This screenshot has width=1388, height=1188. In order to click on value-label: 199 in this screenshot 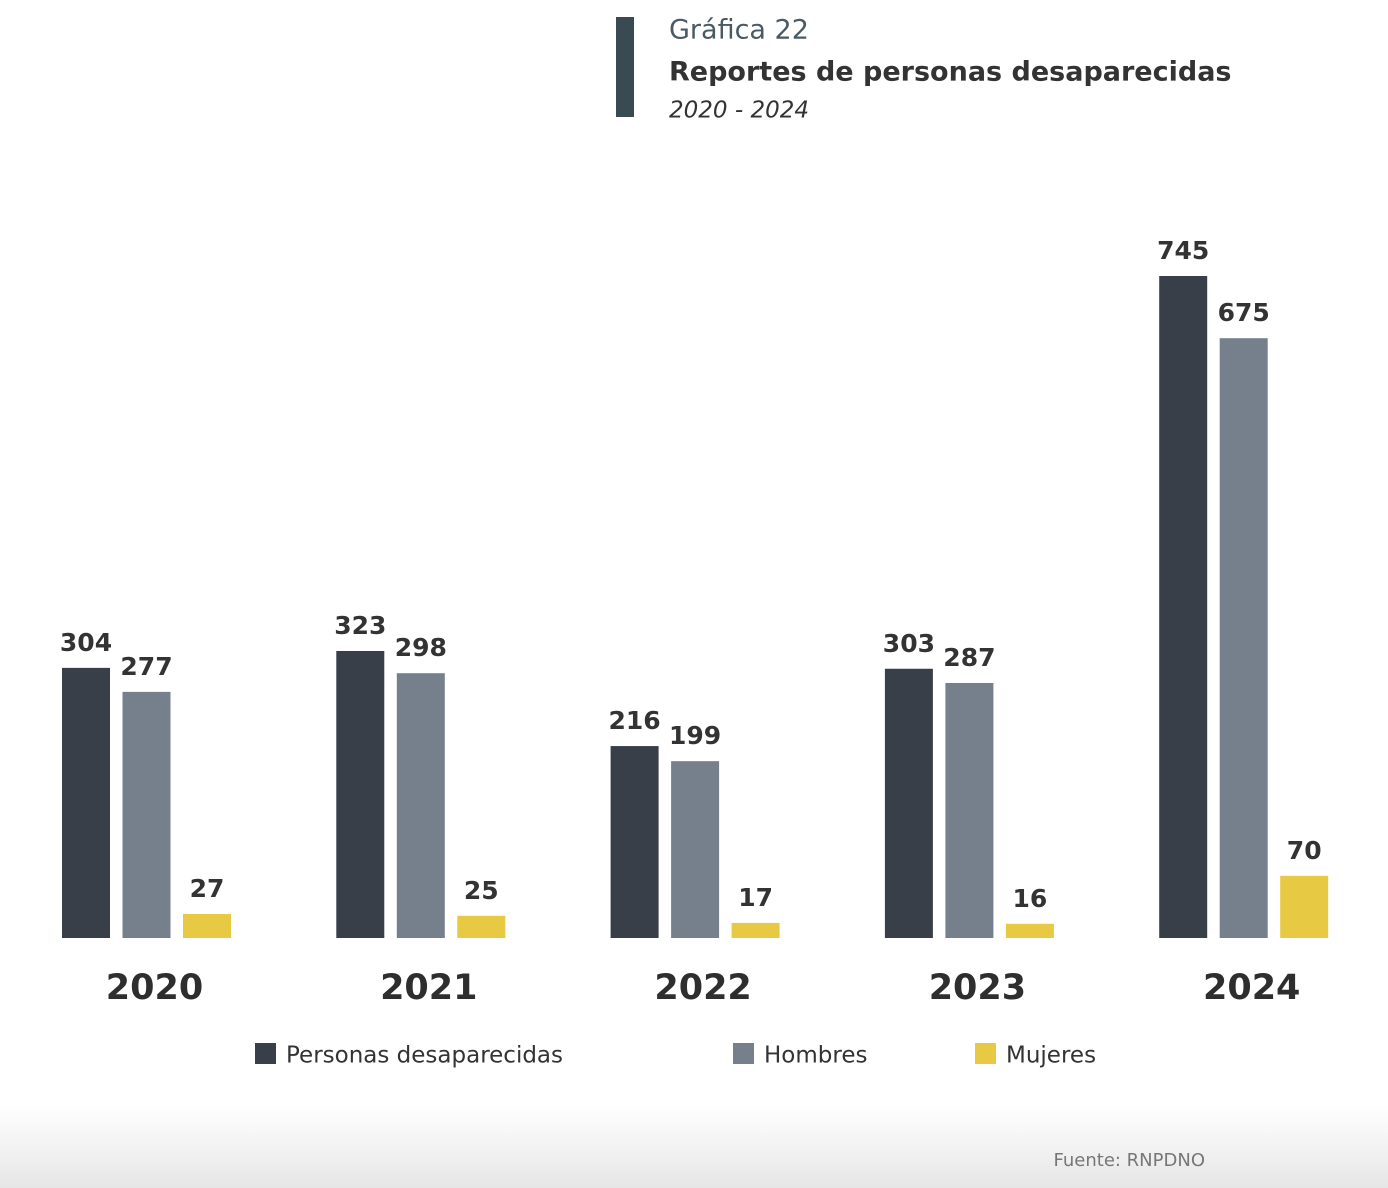, I will do `click(695, 735)`.